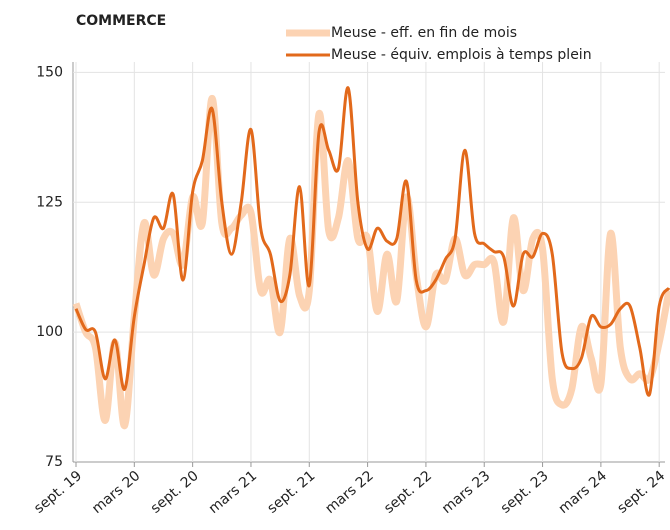 The height and width of the screenshot is (530, 670). Describe the element at coordinates (408, 492) in the screenshot. I see `x-tick-label: sept. 22` at that location.